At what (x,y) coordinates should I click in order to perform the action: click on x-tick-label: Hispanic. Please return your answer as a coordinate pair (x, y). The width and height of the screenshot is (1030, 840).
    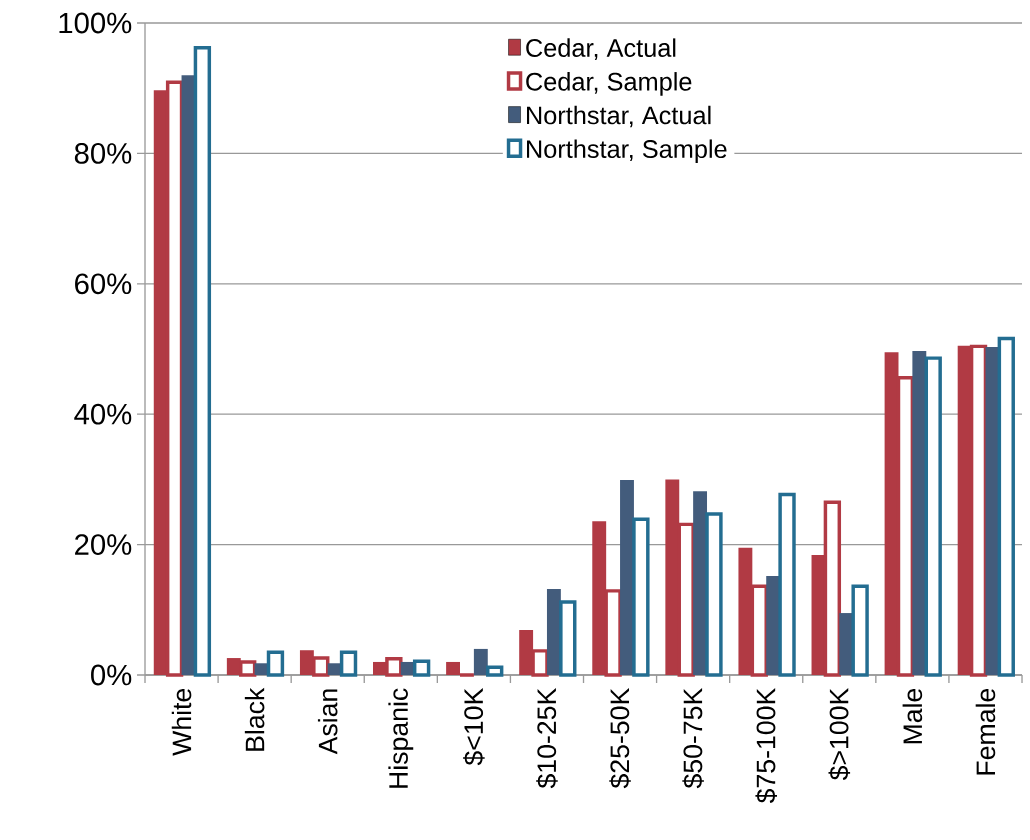
    Looking at the image, I should click on (401, 738).